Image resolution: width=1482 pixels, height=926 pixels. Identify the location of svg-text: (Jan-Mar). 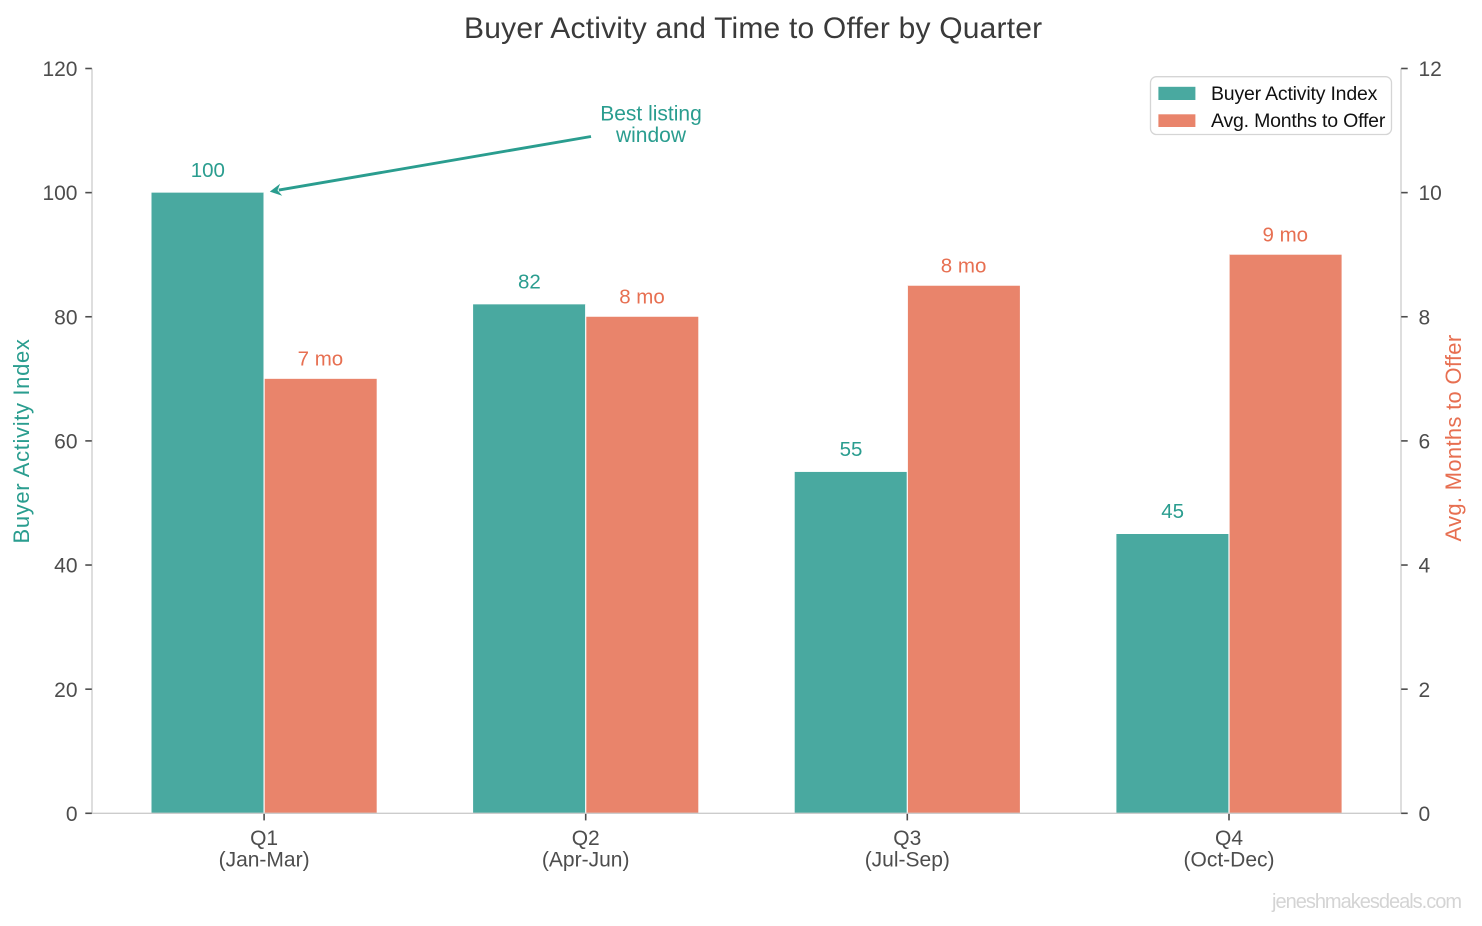
(264, 860).